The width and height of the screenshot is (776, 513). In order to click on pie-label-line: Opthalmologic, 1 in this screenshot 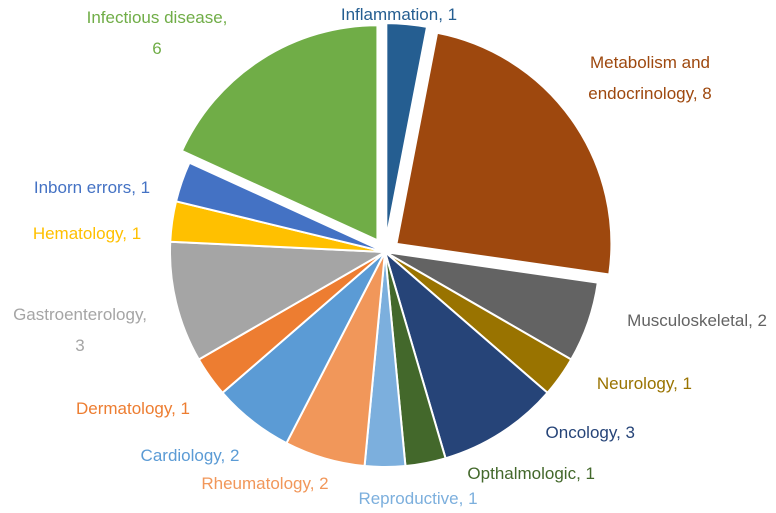, I will do `click(531, 473)`.